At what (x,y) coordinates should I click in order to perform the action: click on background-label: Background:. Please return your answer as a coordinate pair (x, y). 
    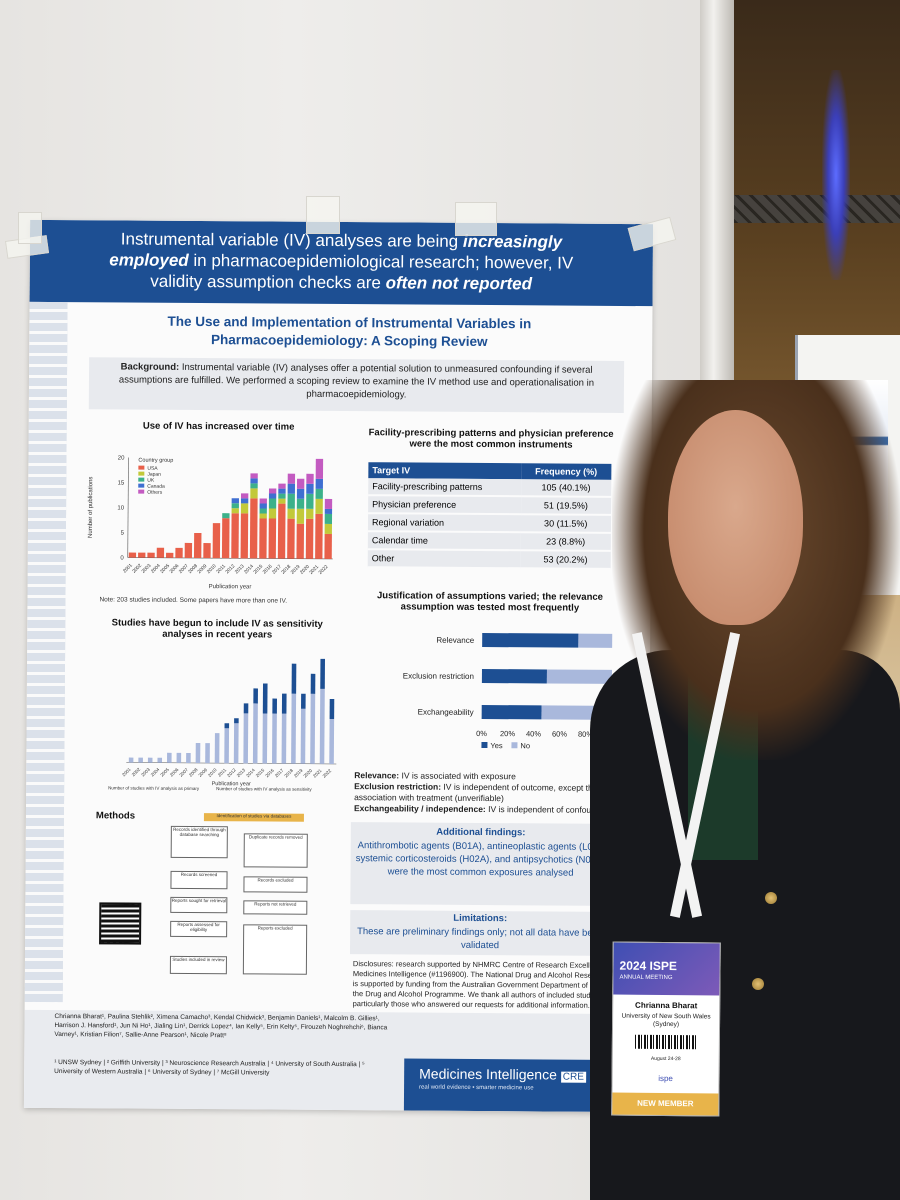
    Looking at the image, I should click on (150, 367).